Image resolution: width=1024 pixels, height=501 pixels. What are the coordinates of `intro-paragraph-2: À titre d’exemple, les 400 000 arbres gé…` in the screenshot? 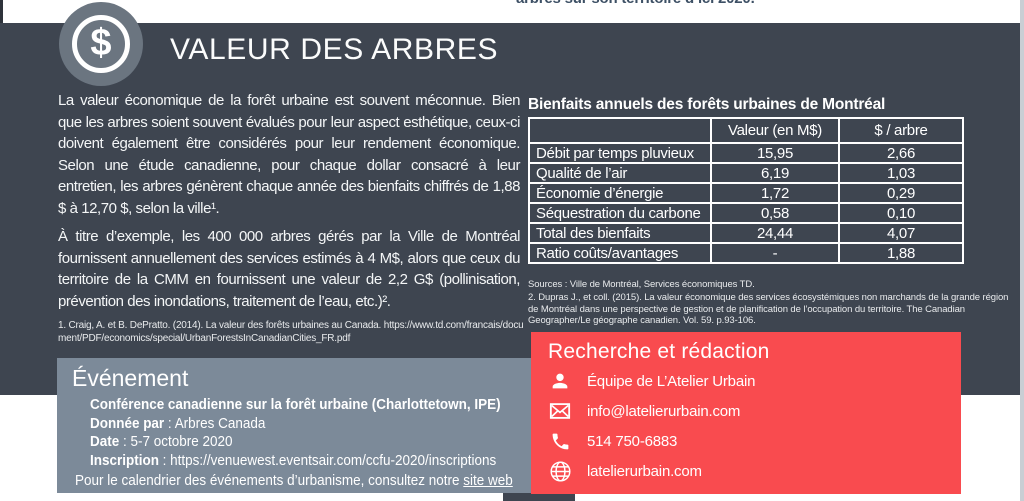 It's located at (289, 269).